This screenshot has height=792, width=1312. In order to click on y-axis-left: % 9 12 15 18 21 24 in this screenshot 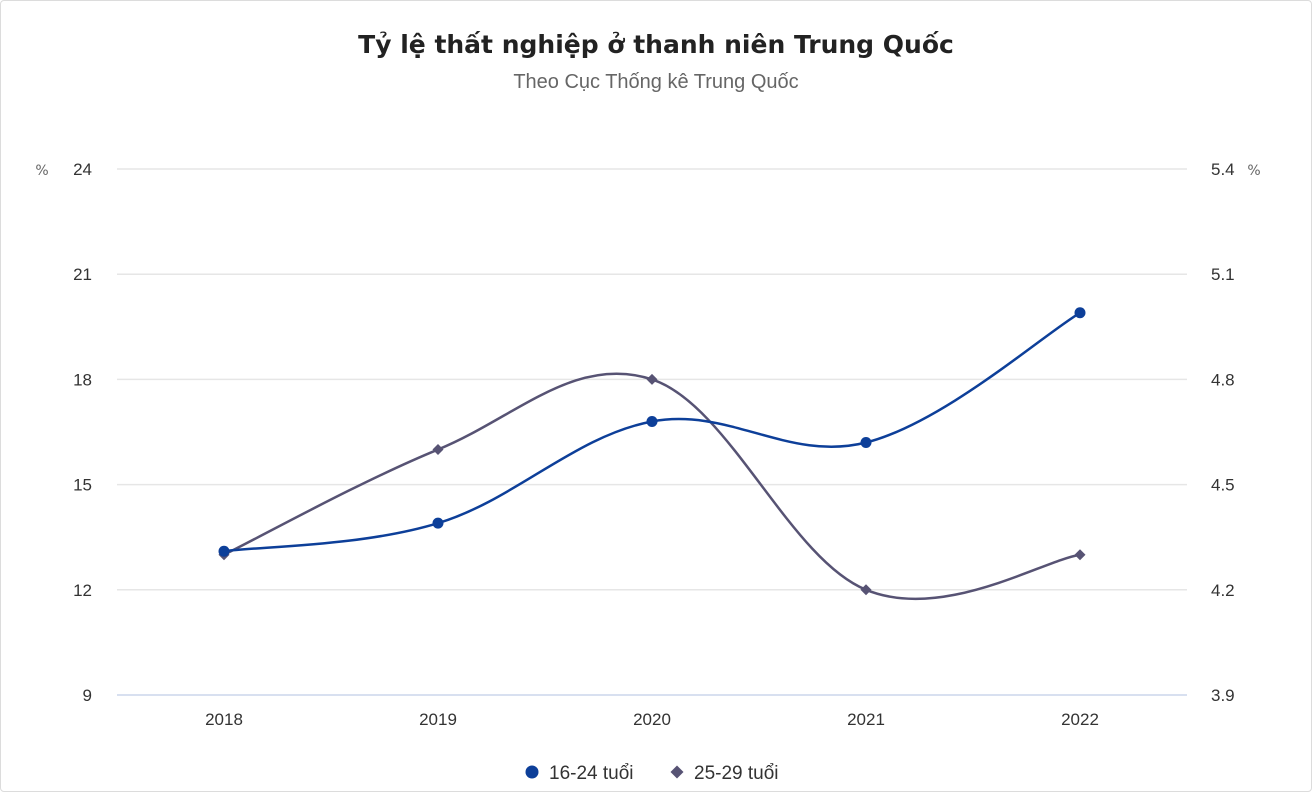, I will do `click(63, 432)`.